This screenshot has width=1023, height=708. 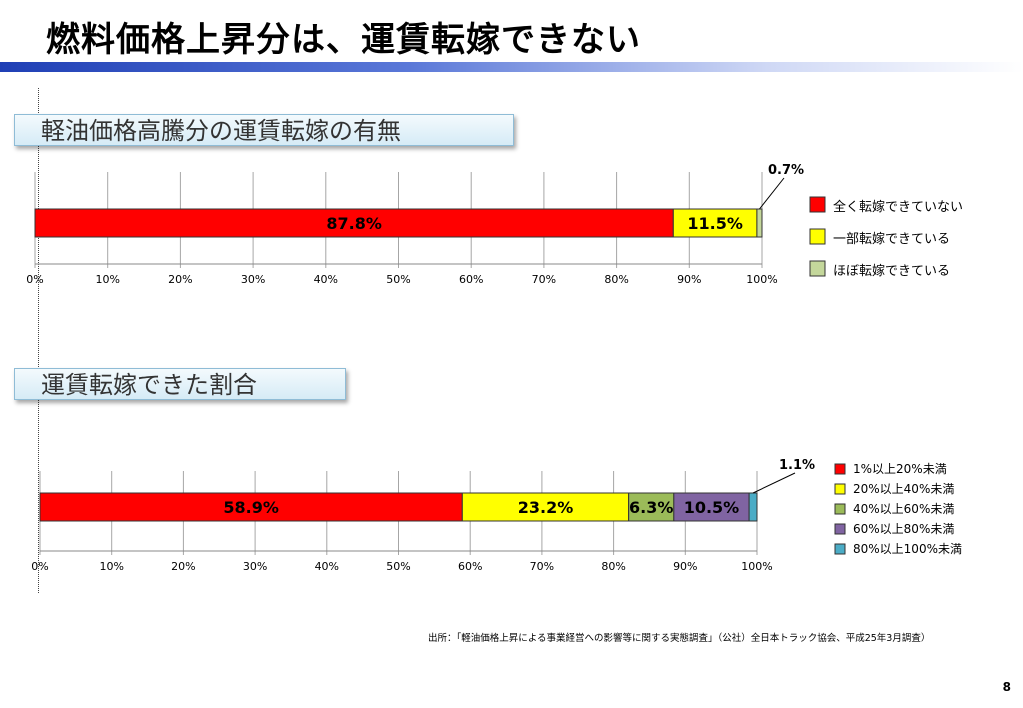 What do you see at coordinates (343, 40) in the screenshot?
I see `slide-title: 燃料価格上昇分は、運賃転嫁できない` at bounding box center [343, 40].